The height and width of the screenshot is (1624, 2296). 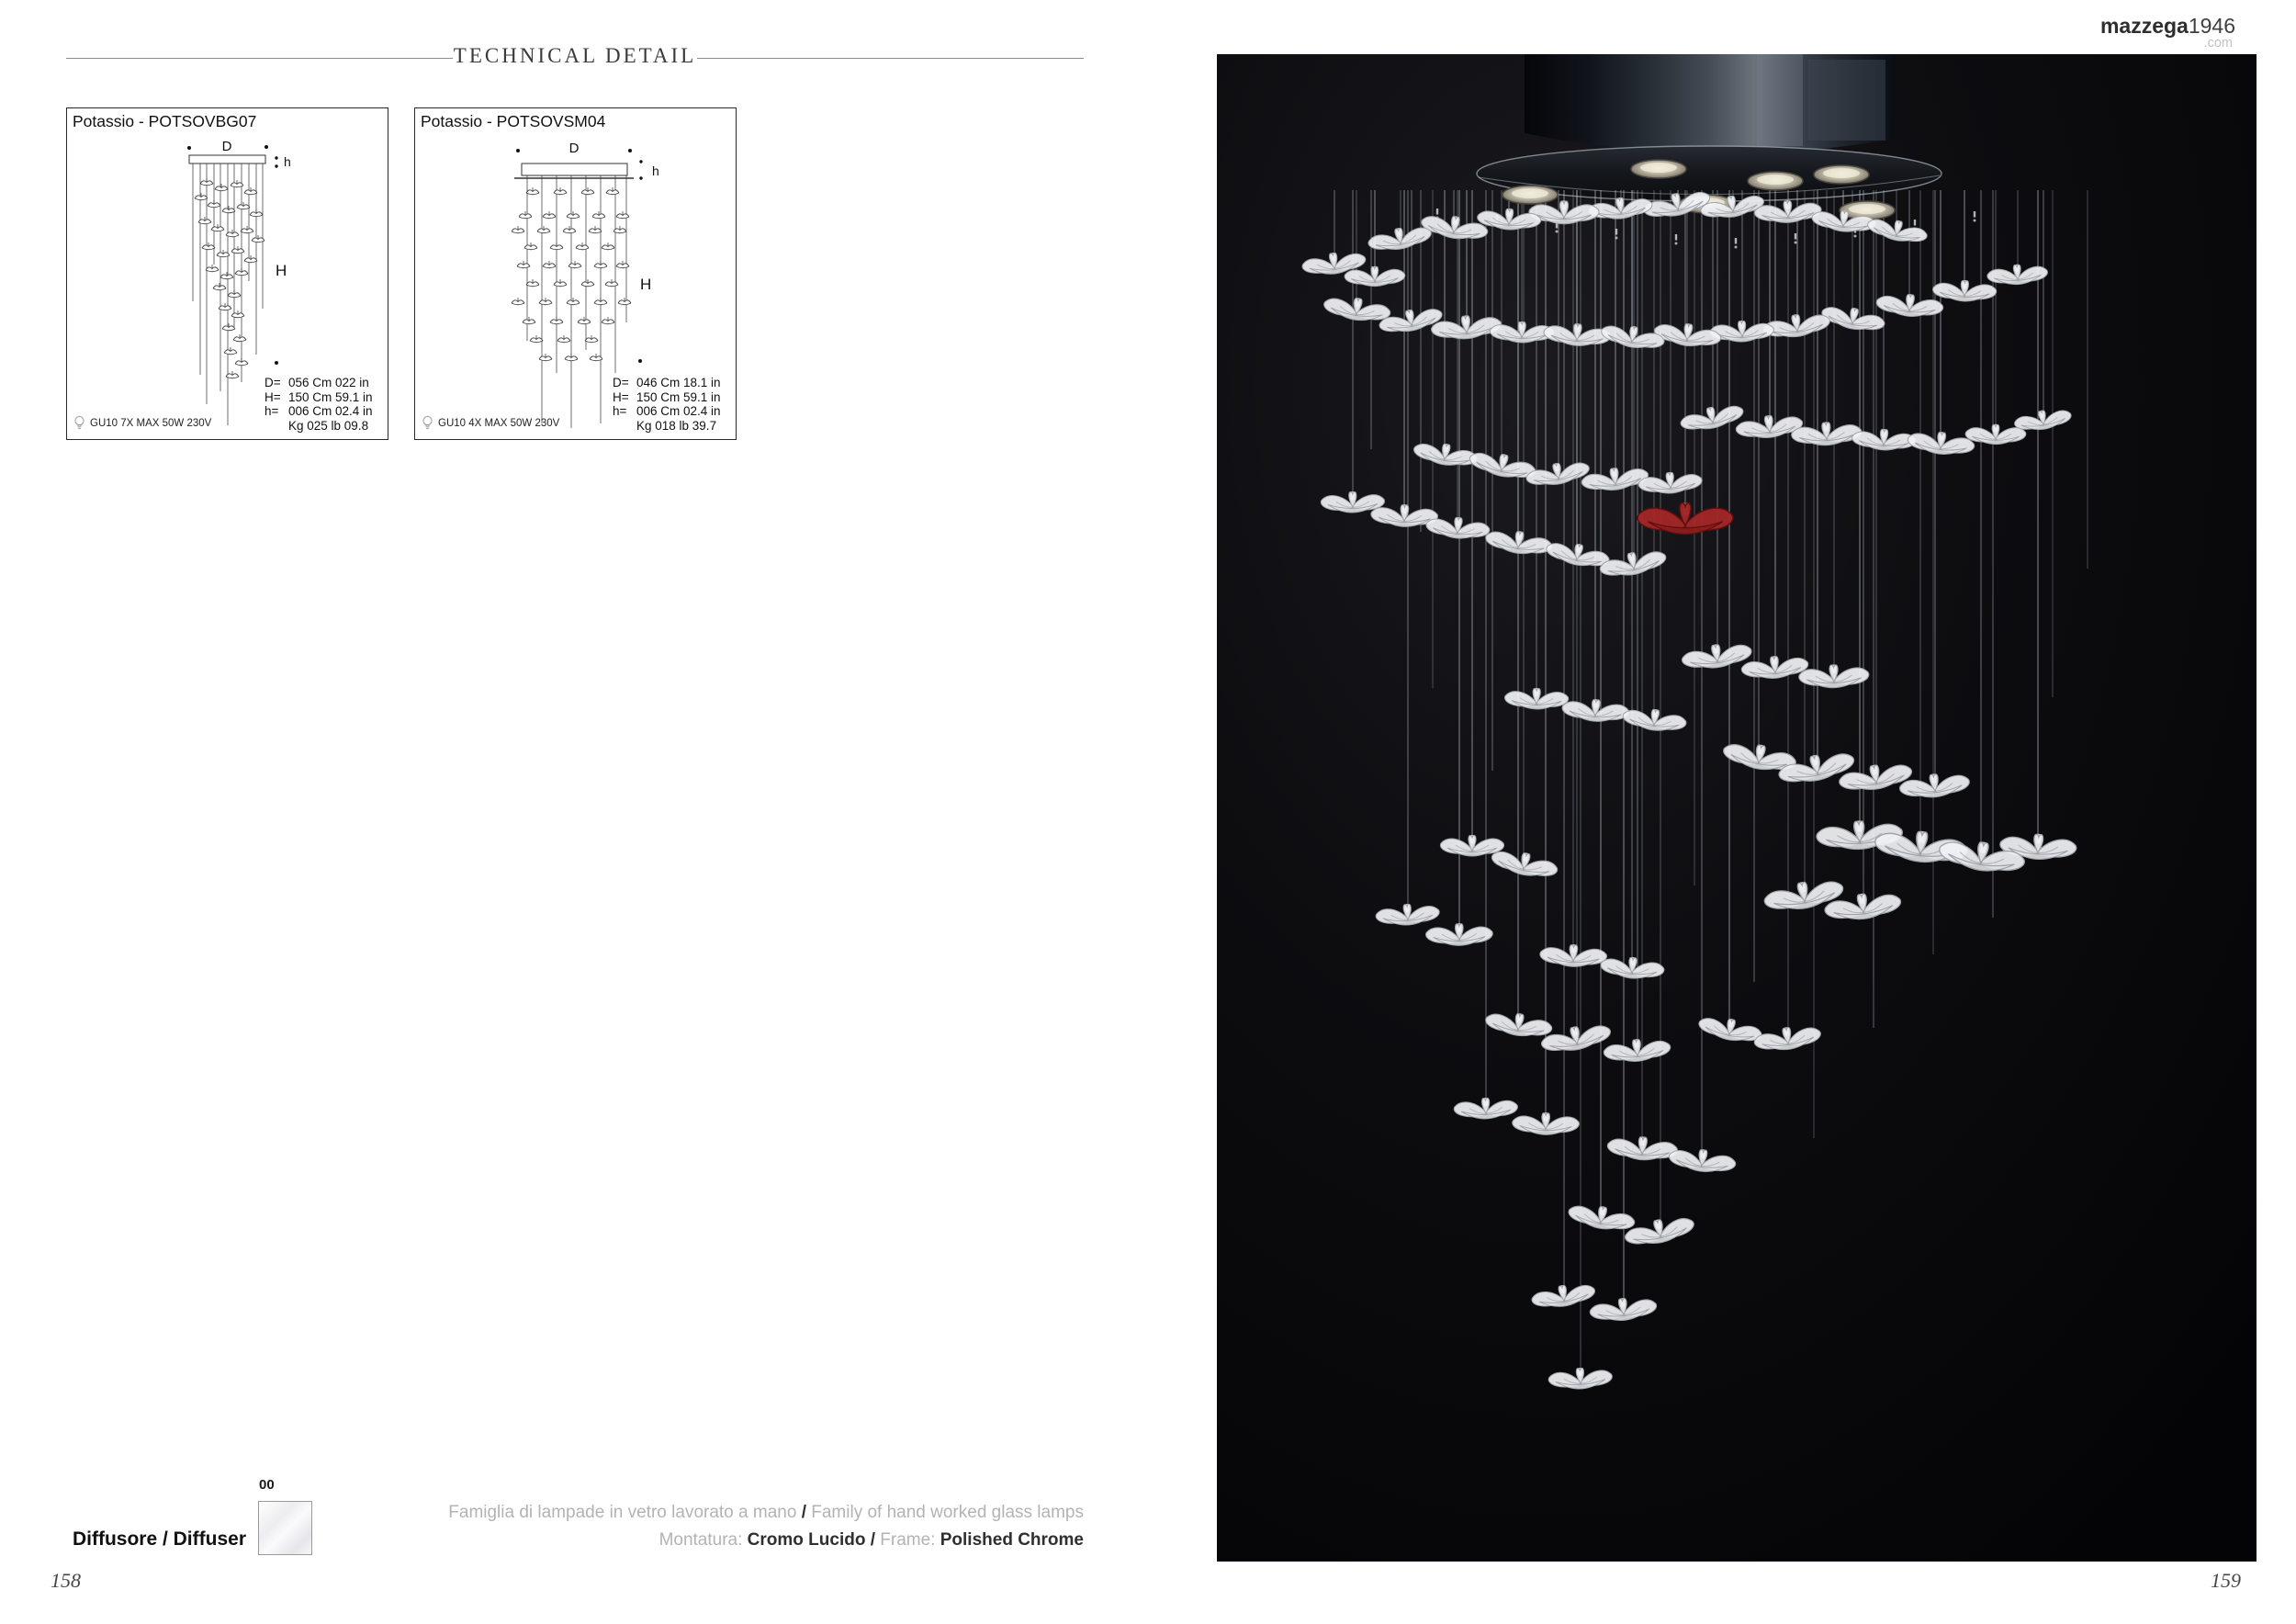 I want to click on spec-value: Kg 018 lb 39.7, so click(x=676, y=425).